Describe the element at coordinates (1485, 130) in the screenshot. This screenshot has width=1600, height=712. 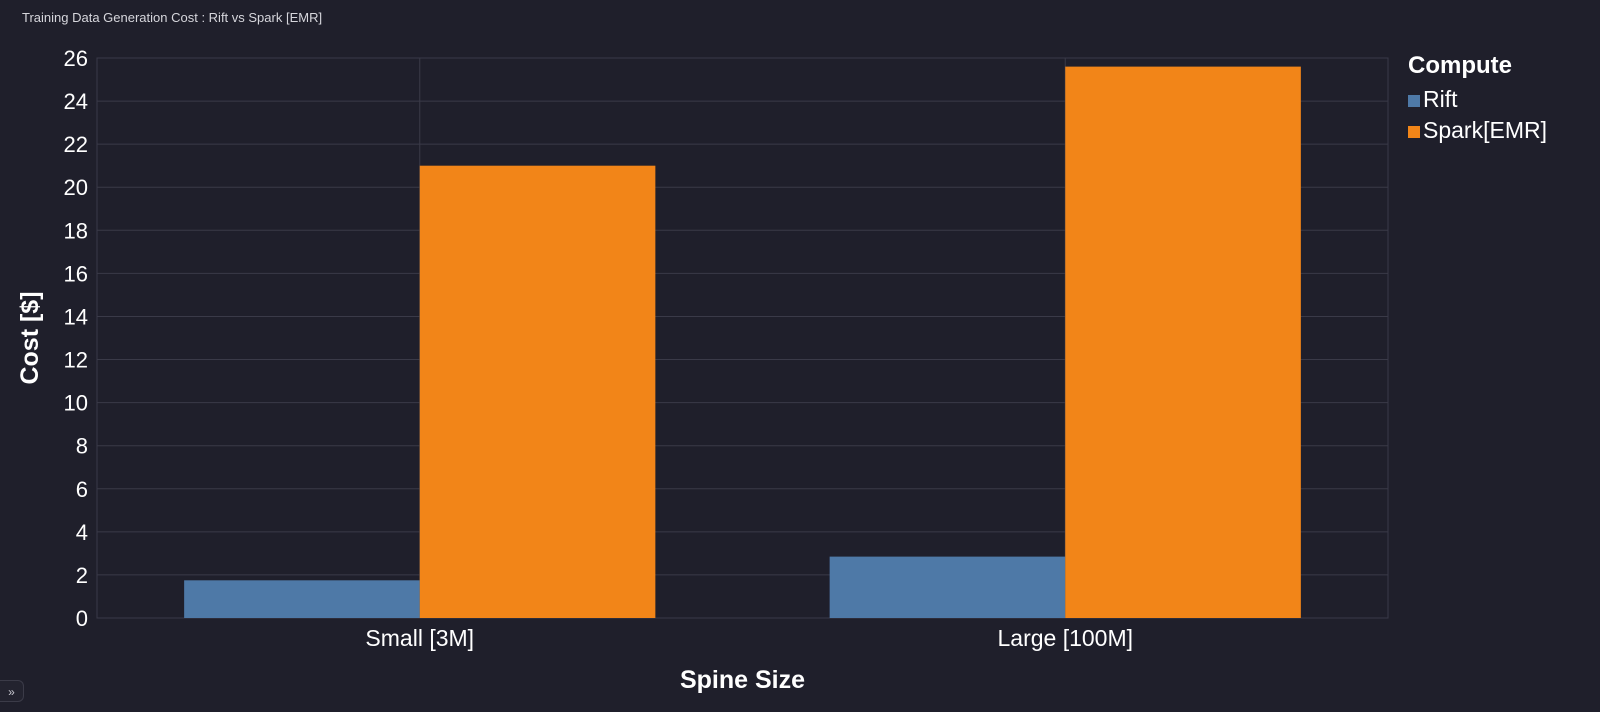
I see `legend-label-spark-emr: Spark[EMR]` at that location.